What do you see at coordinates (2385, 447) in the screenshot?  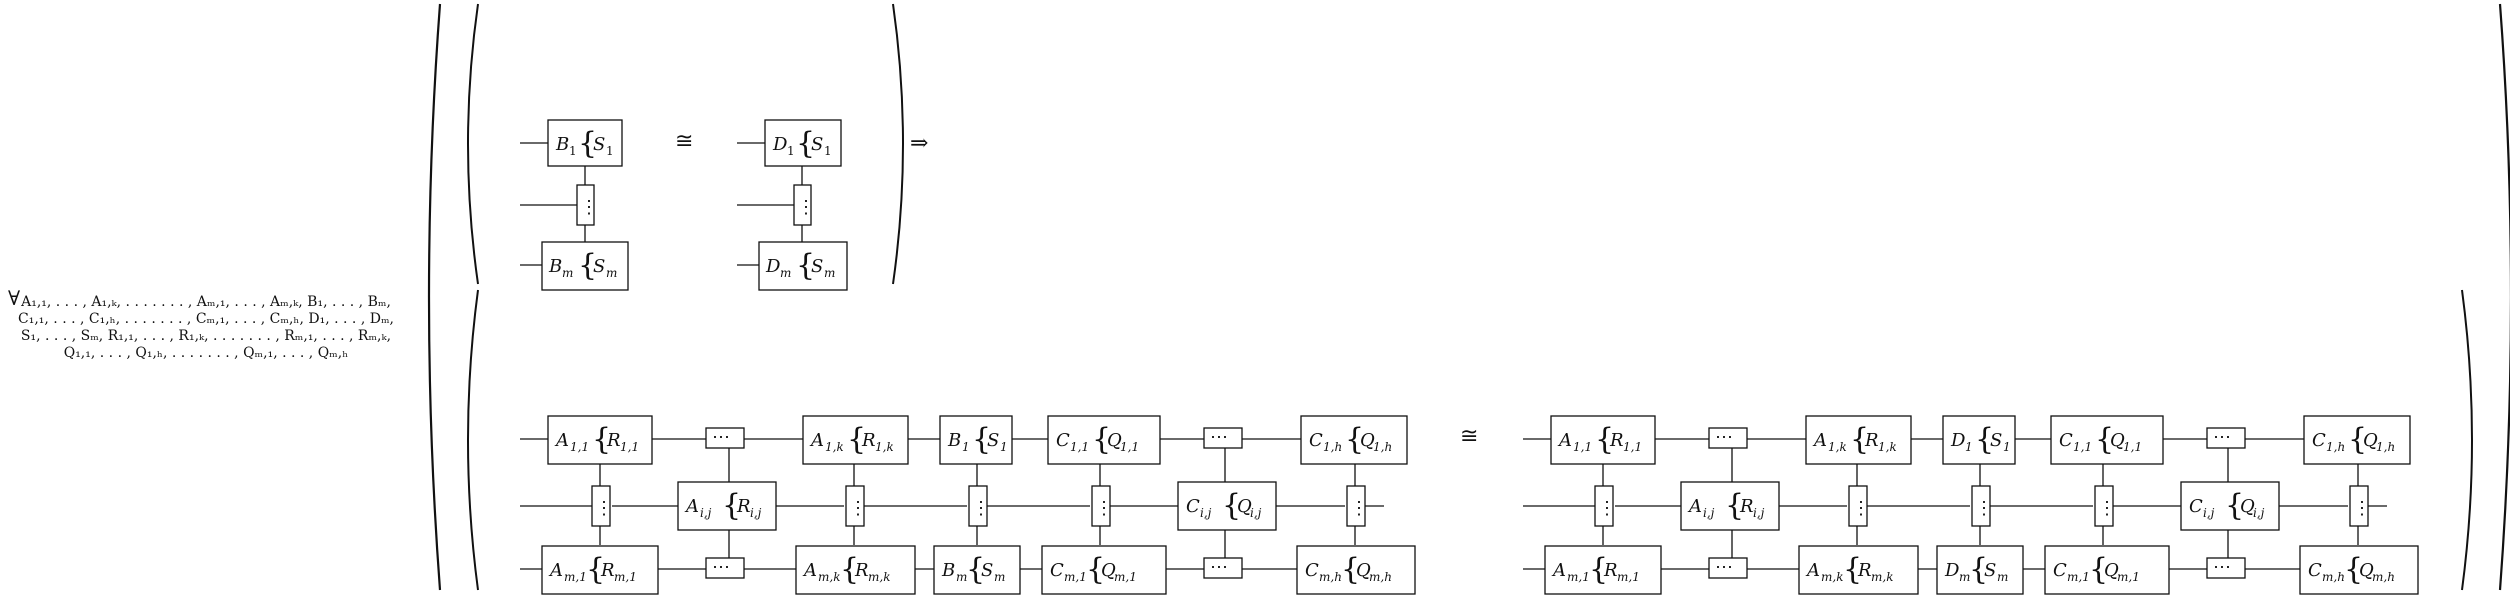 I see `right-box-c1h-sys-sub: 1,h` at bounding box center [2385, 447].